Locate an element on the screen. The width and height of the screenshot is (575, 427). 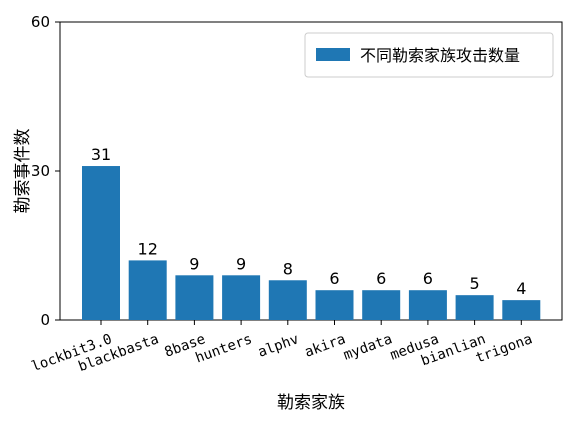
data-label-blackbasta: 12 is located at coordinates (148, 248).